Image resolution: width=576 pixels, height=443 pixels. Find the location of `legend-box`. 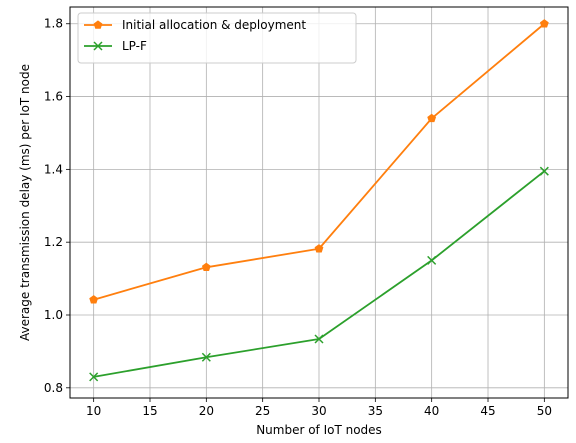

legend-box is located at coordinates (217, 38).